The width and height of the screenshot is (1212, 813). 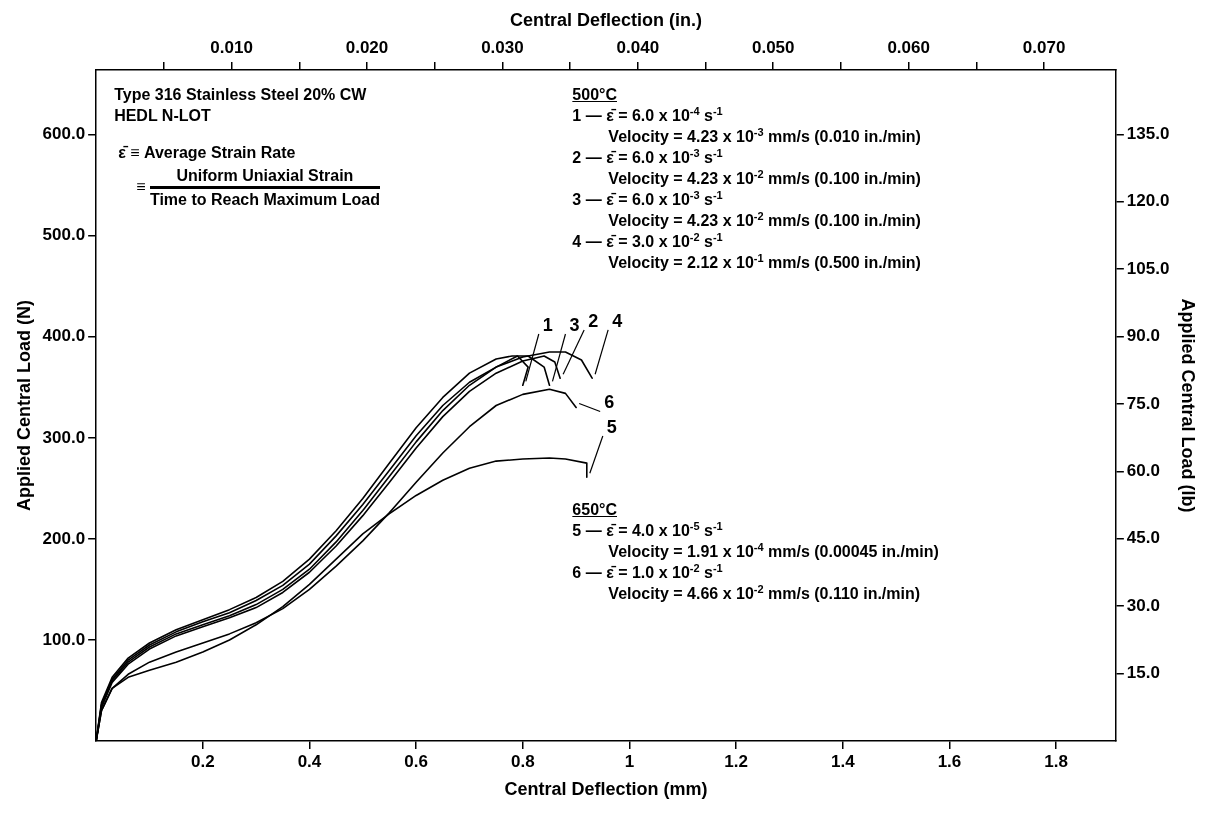 What do you see at coordinates (648, 157) in the screenshot?
I see `annotation: 2 — ε̄ = 6.0 x 10$^{-3}$ s$^{-1}$` at bounding box center [648, 157].